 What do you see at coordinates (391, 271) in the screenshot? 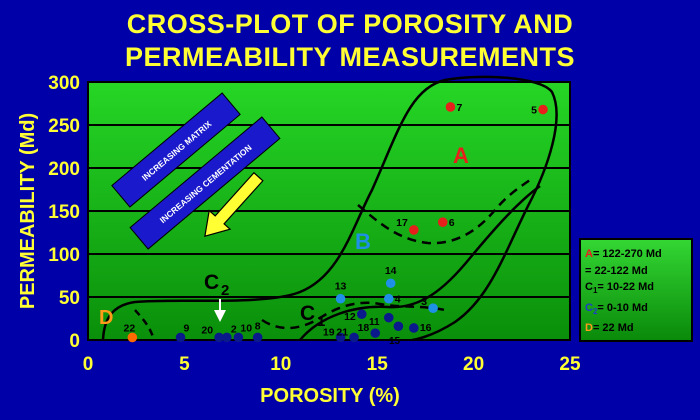
I see `point-label-14: 14` at bounding box center [391, 271].